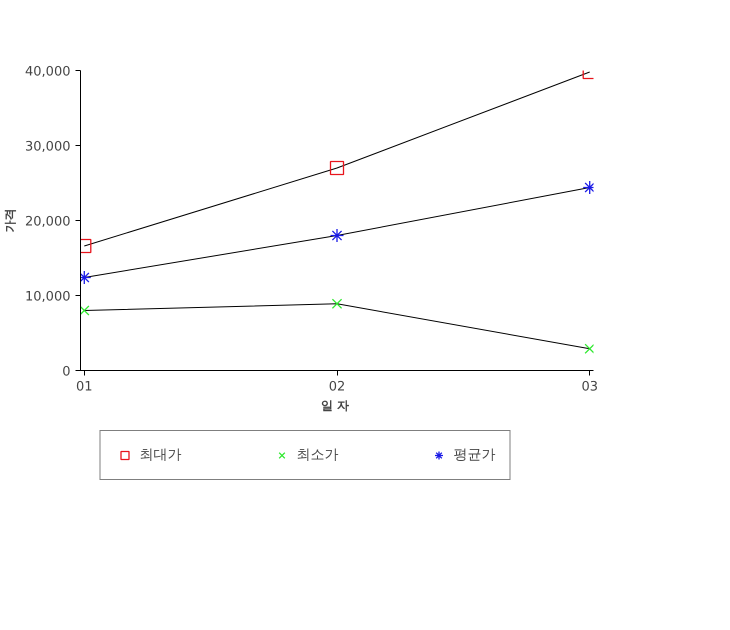 Image resolution: width=730 pixels, height=630 pixels. What do you see at coordinates (161, 455) in the screenshot?
I see `legend-label: 최대가` at bounding box center [161, 455].